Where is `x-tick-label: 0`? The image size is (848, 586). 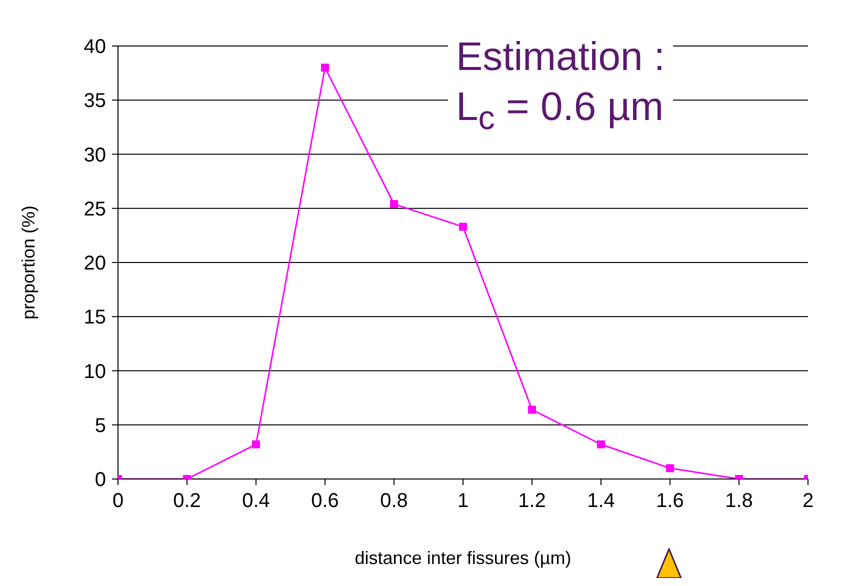
x-tick-label: 0 is located at coordinates (118, 501).